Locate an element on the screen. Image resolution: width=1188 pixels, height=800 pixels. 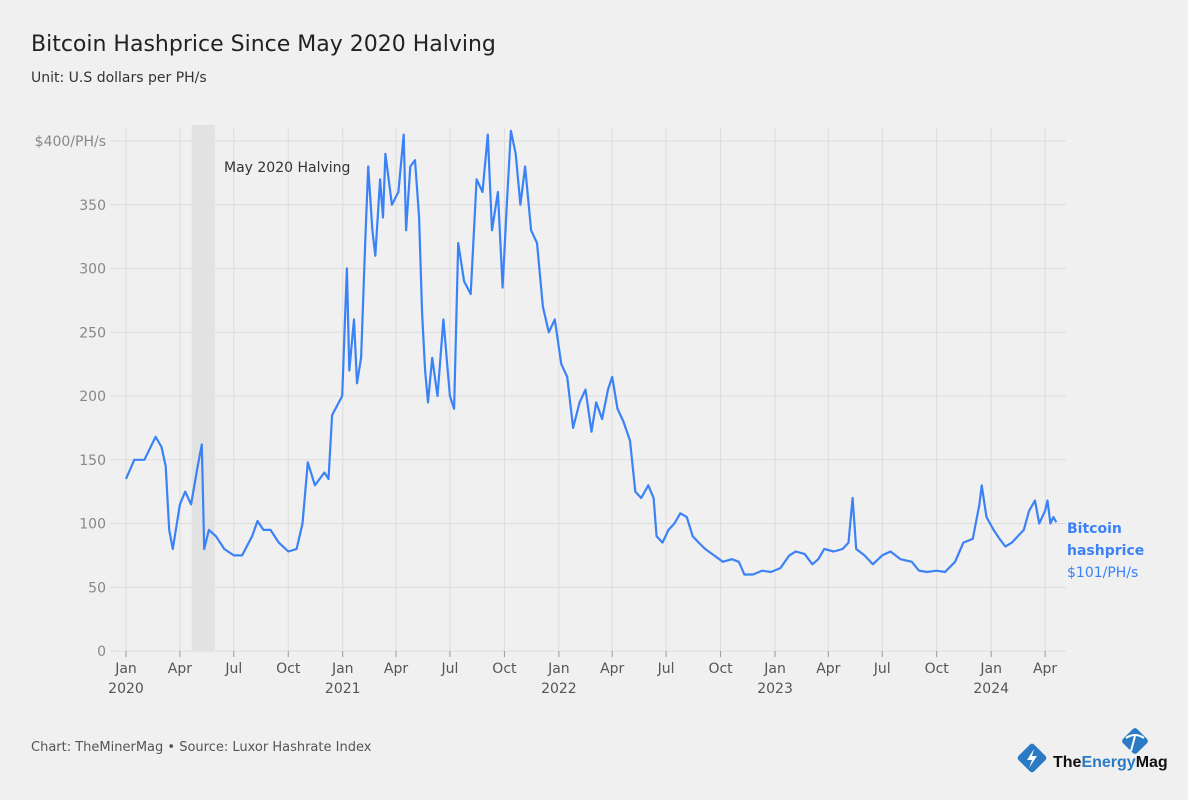
logo-text: TheEnergyMag is located at coordinates (1110, 762).